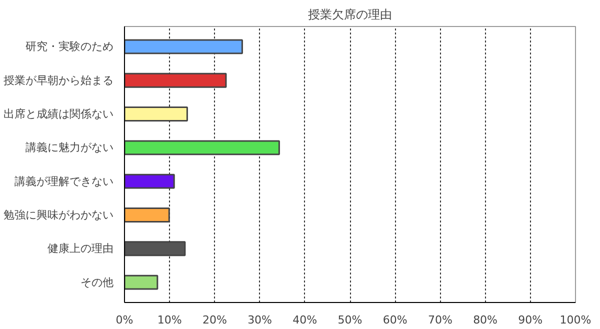 The width and height of the screenshot is (600, 329). Describe the element at coordinates (530, 320) in the screenshot. I see `x-tick-label: 90%` at that location.